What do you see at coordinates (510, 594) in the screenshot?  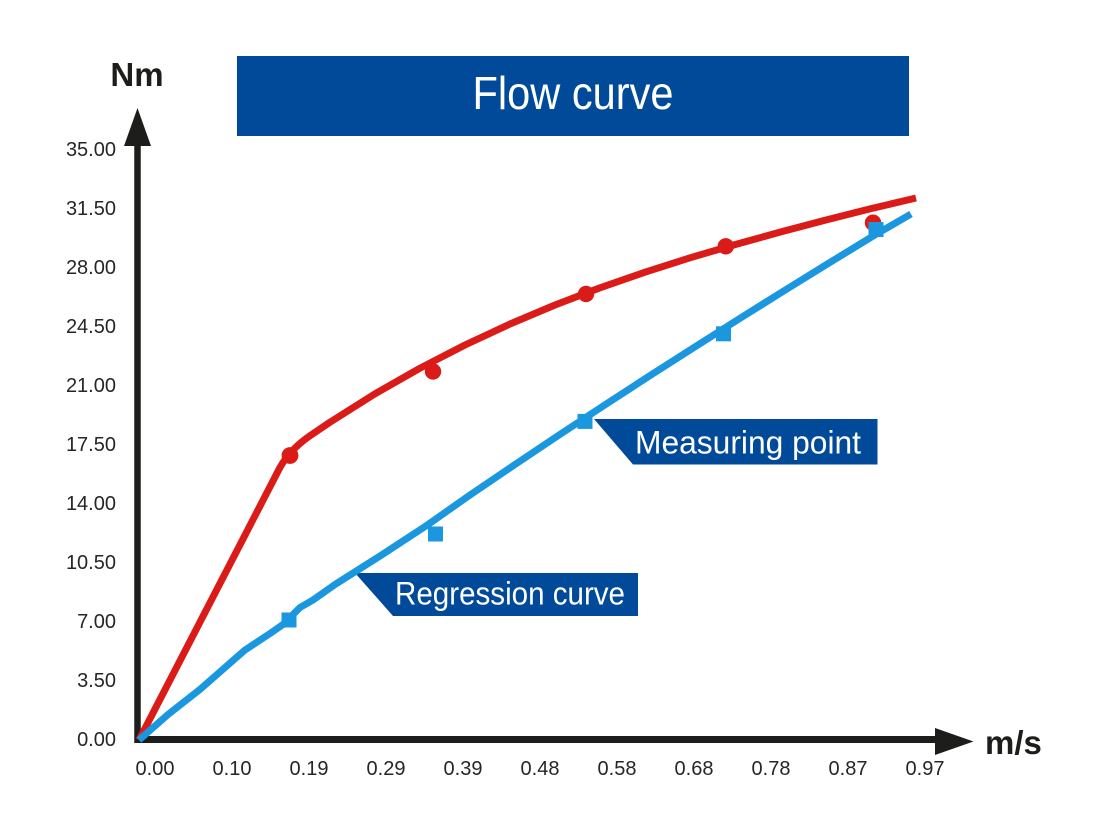 I see `svg-text: Regression curve` at bounding box center [510, 594].